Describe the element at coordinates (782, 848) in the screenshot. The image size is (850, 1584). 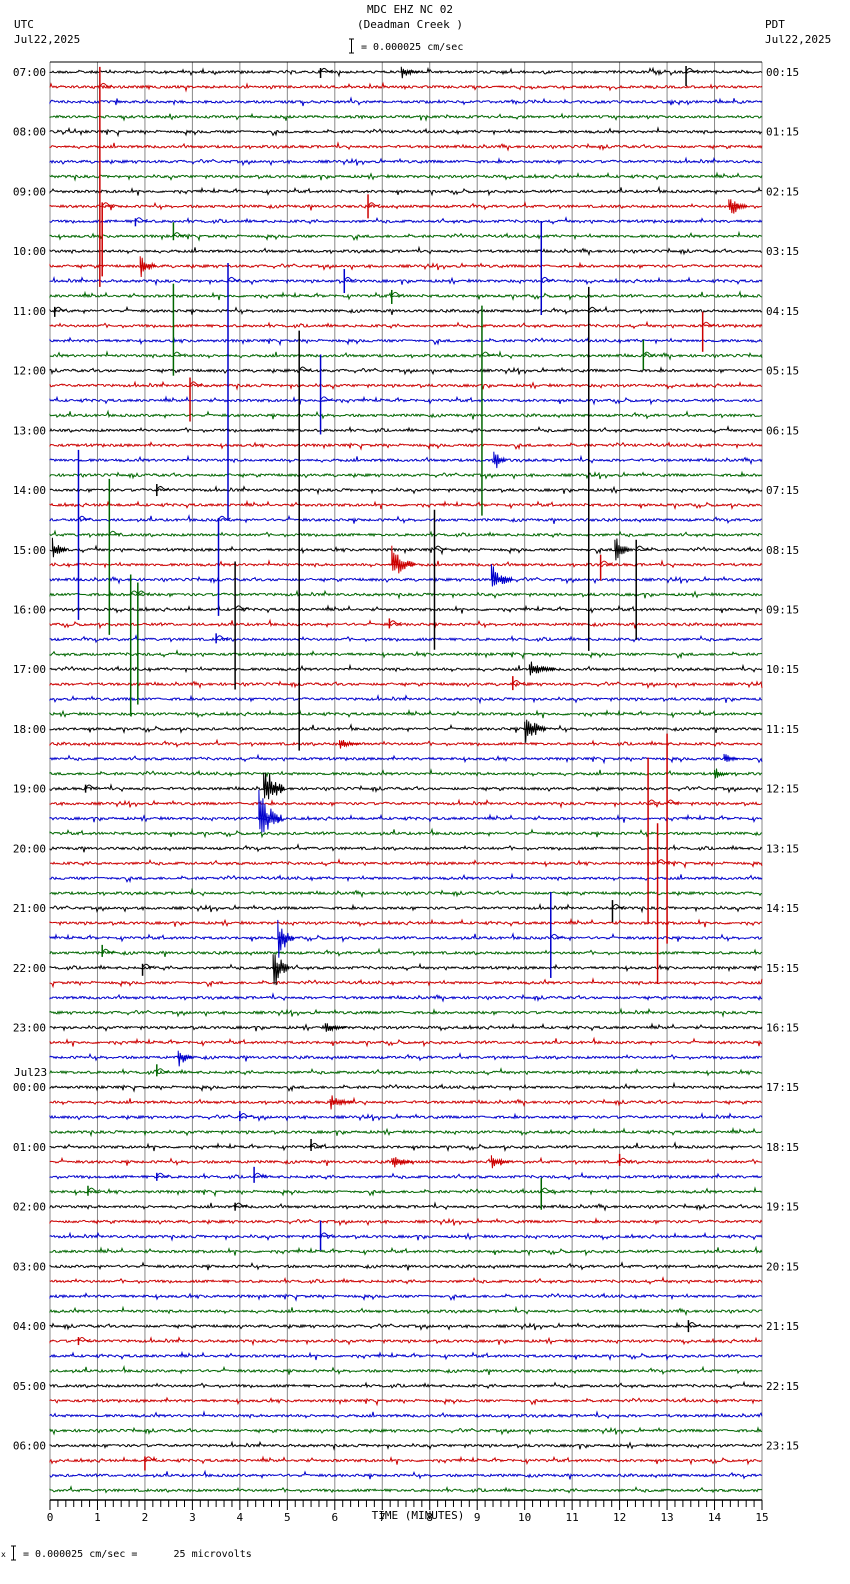
I see `pdt-hour-label: 13:15` at that location.